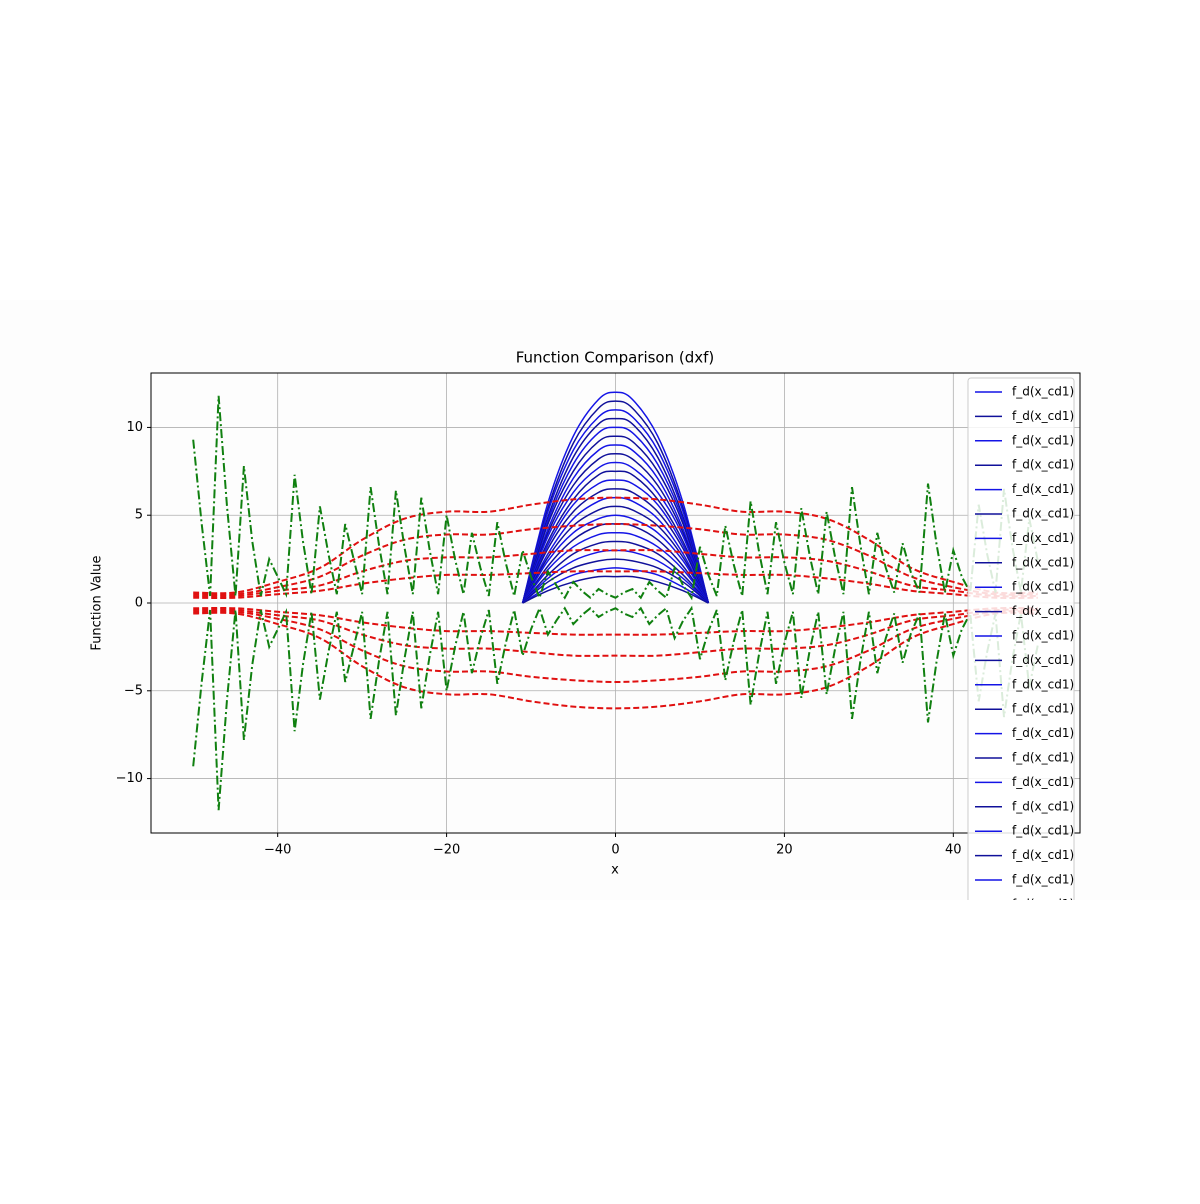  I want to click on x-tick-label: 40, so click(953, 850).